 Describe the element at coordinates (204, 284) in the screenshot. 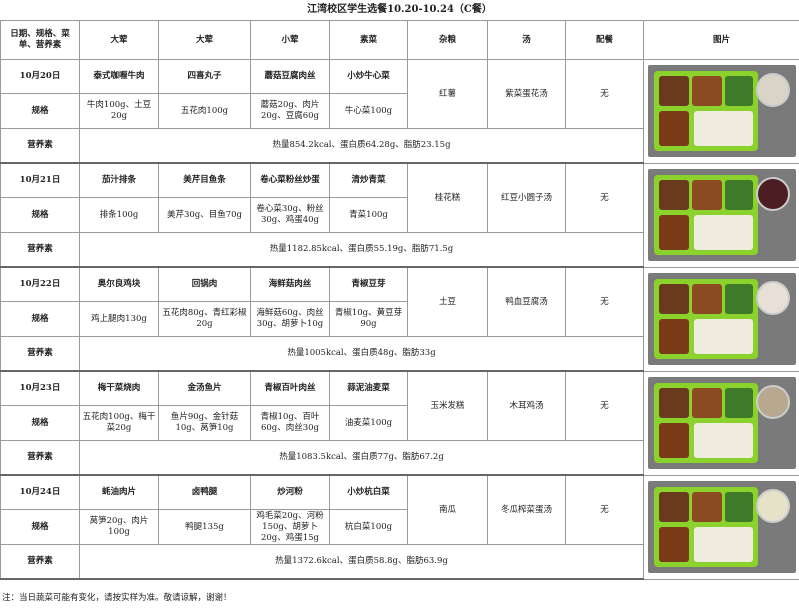

I see `dish-name: 回锅肉` at that location.